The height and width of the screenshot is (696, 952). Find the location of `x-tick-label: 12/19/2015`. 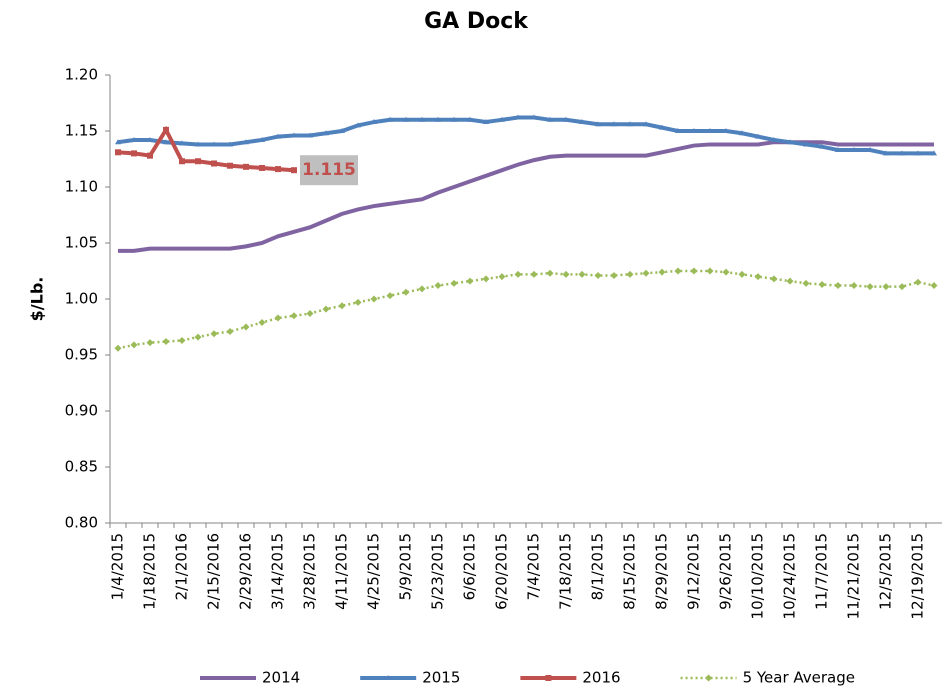

x-tick-label: 12/19/2015 is located at coordinates (918, 576).